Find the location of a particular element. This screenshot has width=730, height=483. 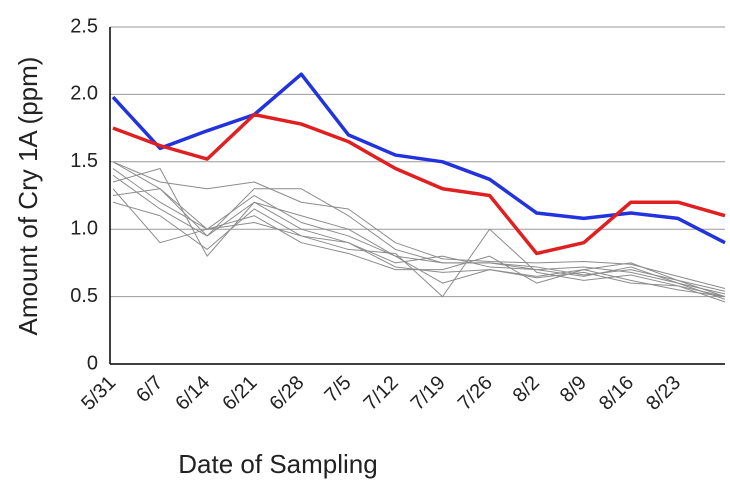

x-tick-label: 6/14 is located at coordinates (192, 393).